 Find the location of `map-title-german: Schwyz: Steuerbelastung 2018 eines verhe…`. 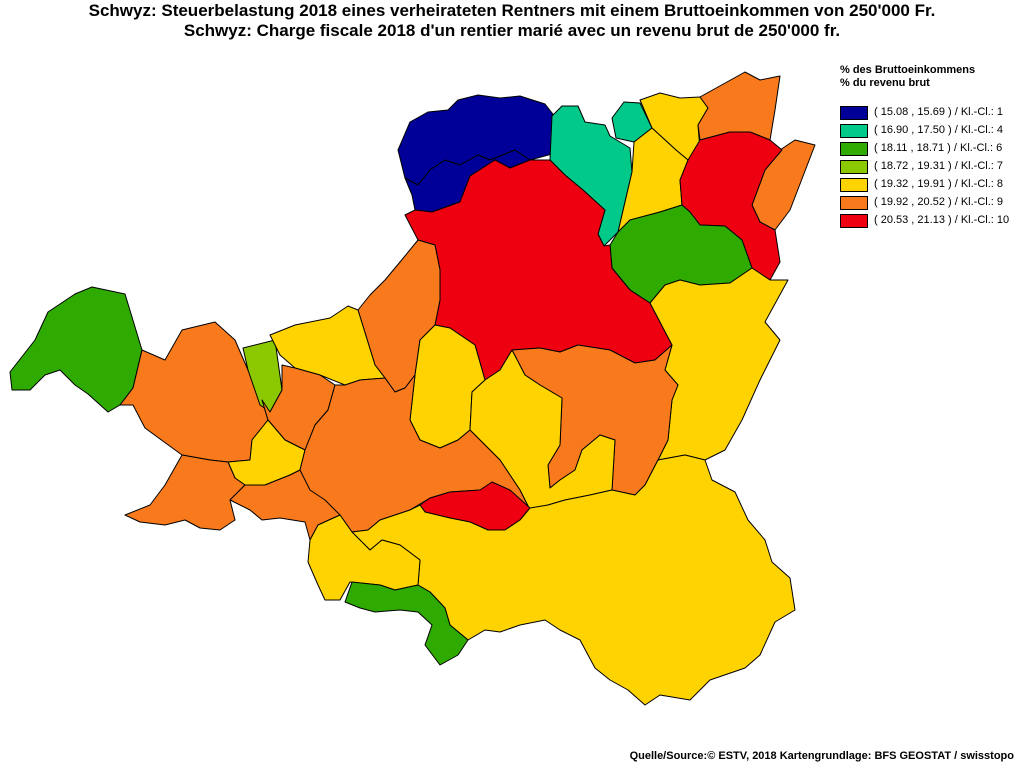

map-title-german: Schwyz: Steuerbelastung 2018 eines verhe… is located at coordinates (512, 10).